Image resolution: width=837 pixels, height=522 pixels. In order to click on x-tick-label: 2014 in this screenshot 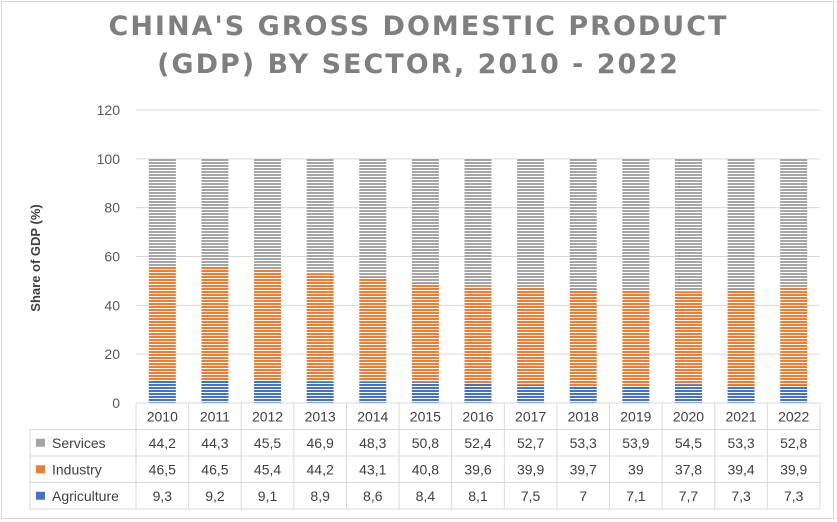, I will do `click(372, 416)`.